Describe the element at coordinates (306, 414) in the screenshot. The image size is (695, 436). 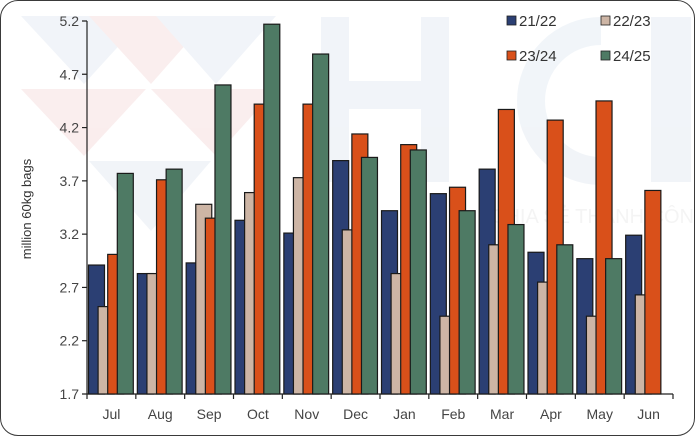
I see `x-tick-label: Nov` at that location.